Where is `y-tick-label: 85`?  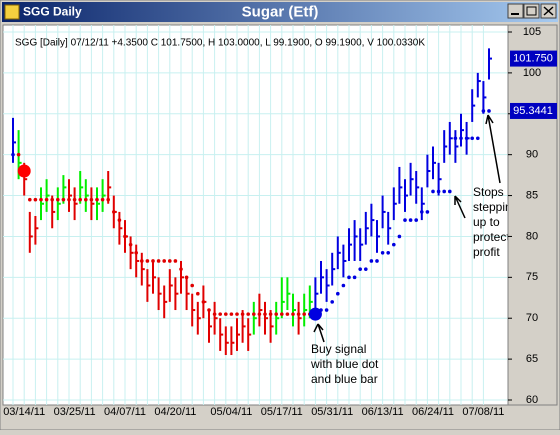 y-tick-label: 85 is located at coordinates (532, 195).